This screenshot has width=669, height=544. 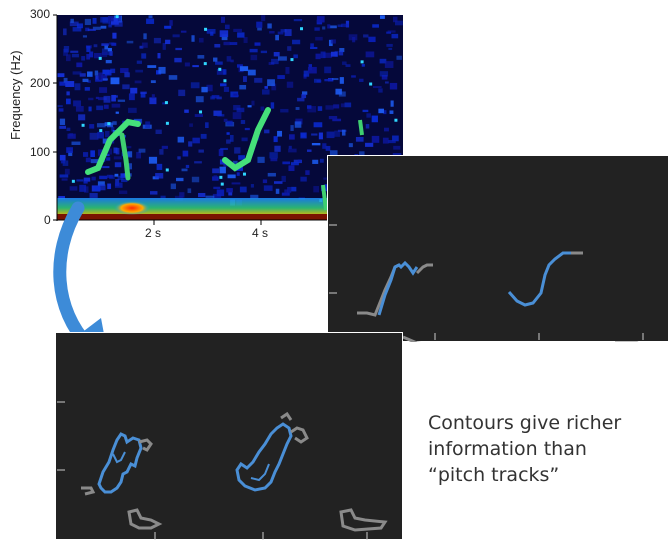 What do you see at coordinates (525, 423) in the screenshot?
I see `caption-line-1: Contours give richer` at bounding box center [525, 423].